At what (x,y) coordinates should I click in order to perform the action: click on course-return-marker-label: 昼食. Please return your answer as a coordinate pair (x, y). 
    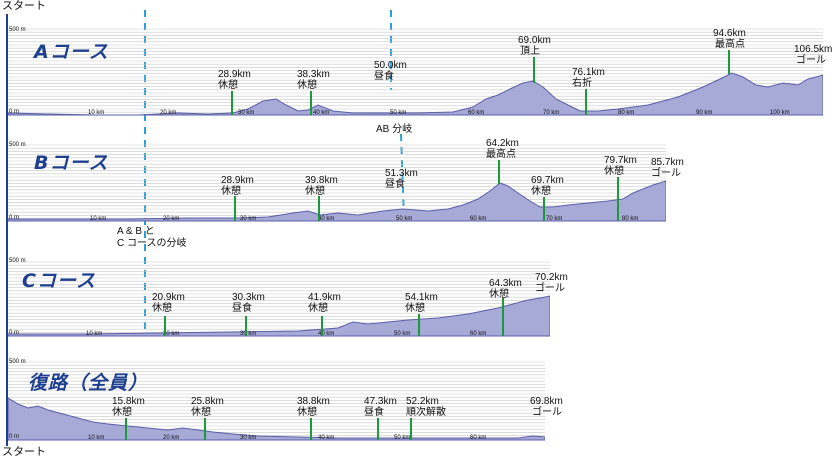
    Looking at the image, I should click on (374, 412).